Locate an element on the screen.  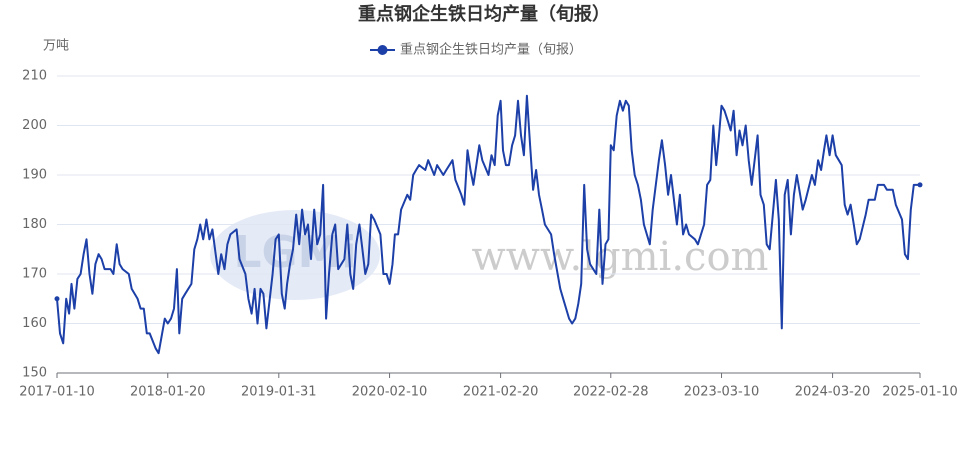
y-tick-label: 200 is located at coordinates (34, 125).